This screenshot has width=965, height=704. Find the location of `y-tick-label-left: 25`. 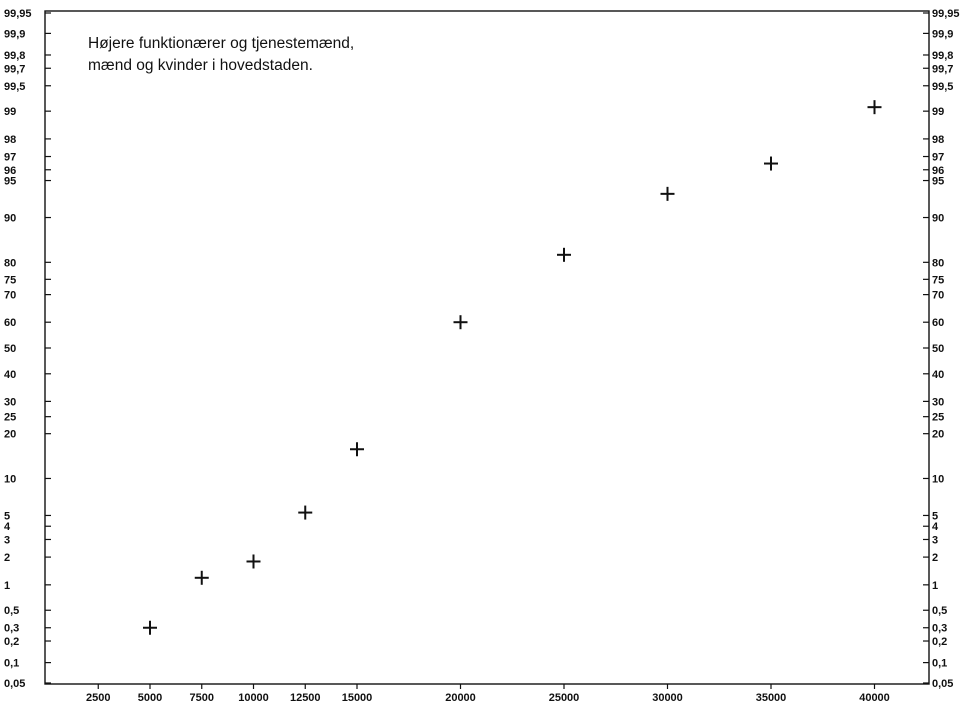

y-tick-label-left: 25 is located at coordinates (10, 418).